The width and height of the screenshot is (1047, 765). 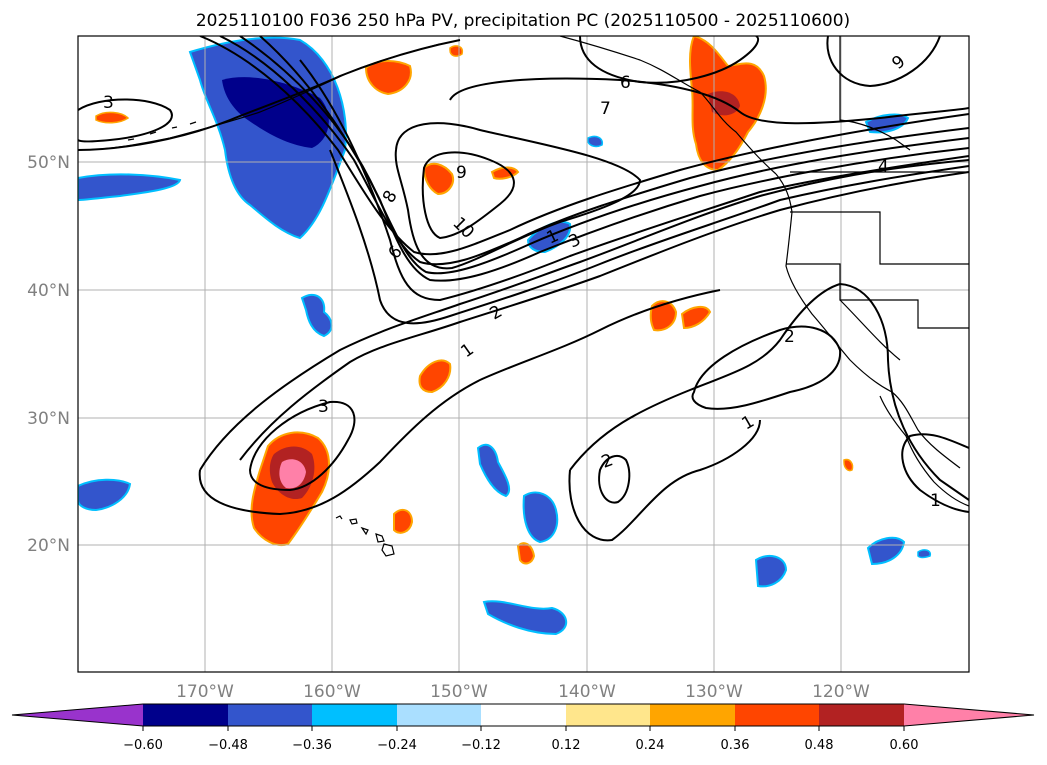 What do you see at coordinates (388, 78) in the screenshot?
I see `pos-area-alaska` at bounding box center [388, 78].